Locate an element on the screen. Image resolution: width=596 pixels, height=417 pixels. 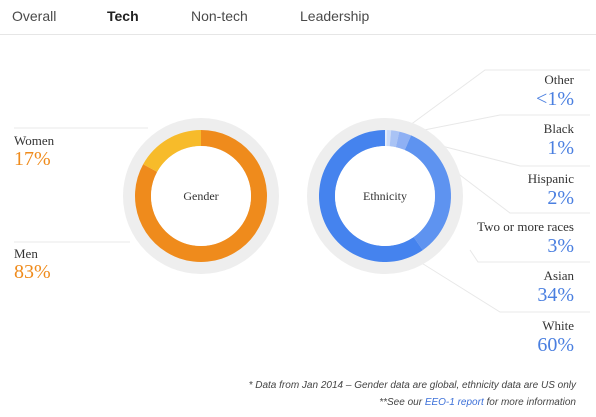
tab-non-tech: Non-tech is located at coordinates (219, 16).